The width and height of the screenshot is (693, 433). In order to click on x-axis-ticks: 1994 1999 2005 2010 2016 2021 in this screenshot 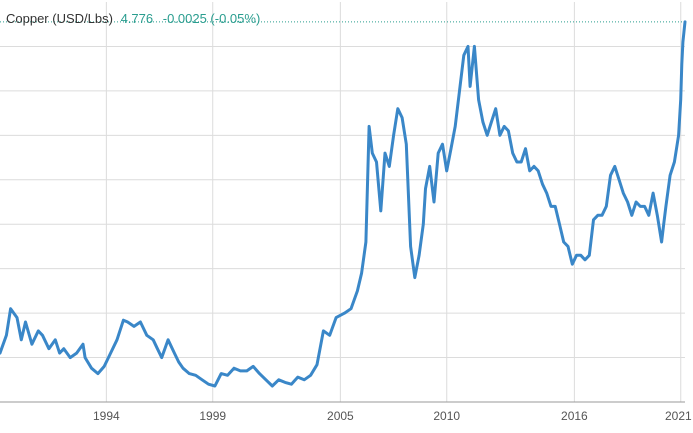, I will do `click(392, 416)`.